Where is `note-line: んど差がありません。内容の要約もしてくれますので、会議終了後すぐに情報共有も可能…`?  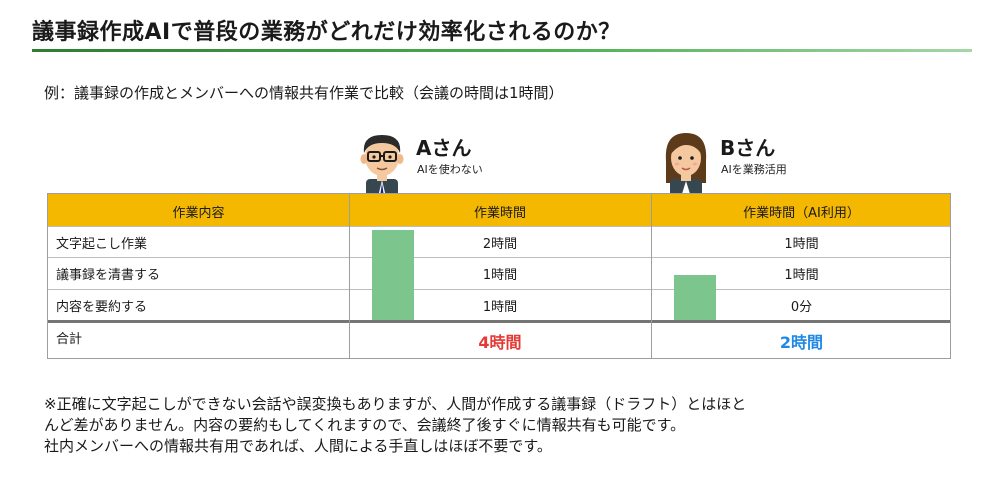 note-line: んど差がありません。内容の要約もしてくれますので、会議終了後すぐに情報共有も可能… is located at coordinates (365, 425).